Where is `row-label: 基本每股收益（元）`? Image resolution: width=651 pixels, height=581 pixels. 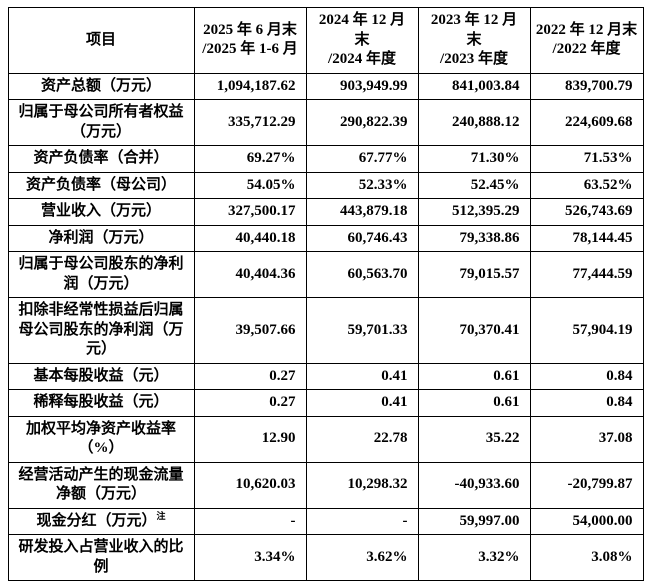
row-label: 基本每股收益（元） is located at coordinates (101, 376).